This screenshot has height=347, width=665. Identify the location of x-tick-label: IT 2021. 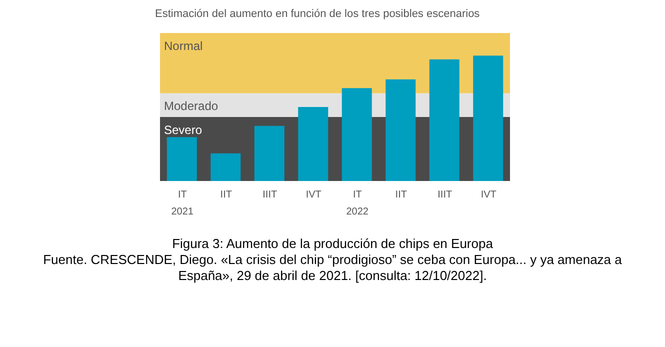
(182, 204).